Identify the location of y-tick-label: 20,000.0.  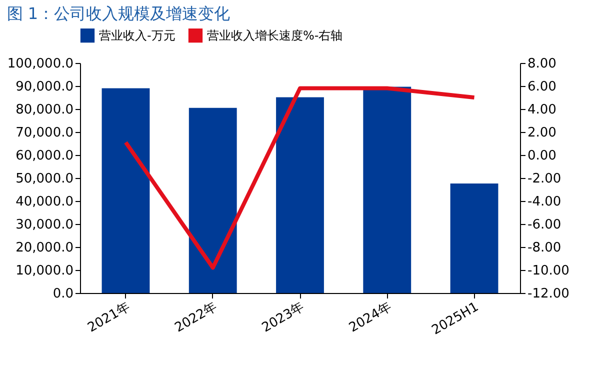
(45, 248).